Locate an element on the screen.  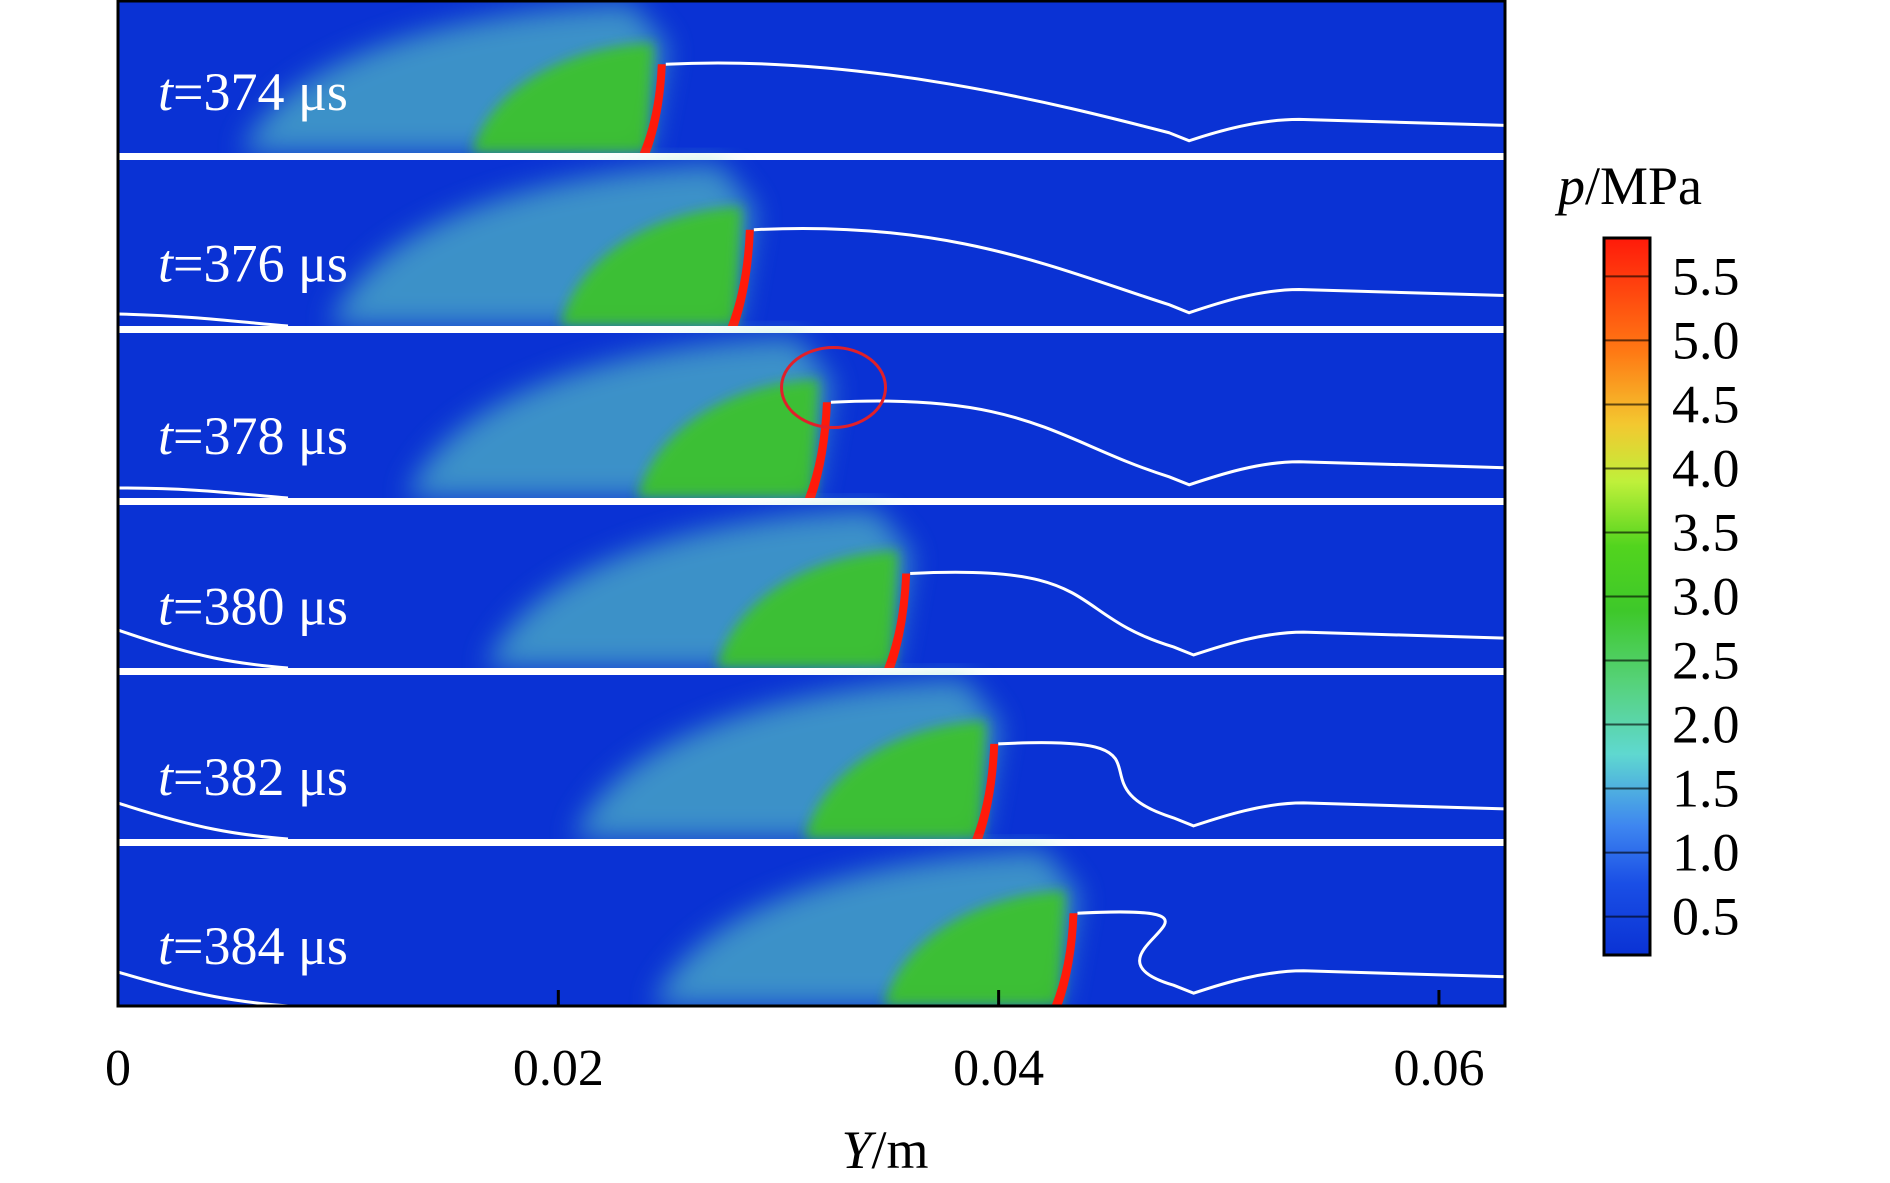
panel-label-rest: =374 μs is located at coordinates (260, 92).